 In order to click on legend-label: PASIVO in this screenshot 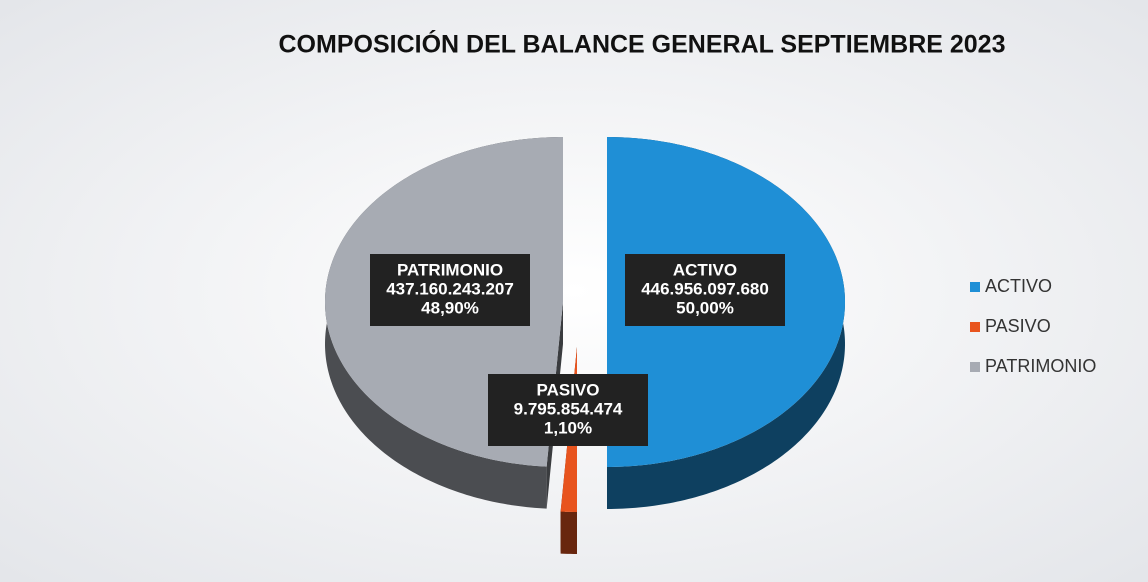, I will do `click(1018, 326)`.